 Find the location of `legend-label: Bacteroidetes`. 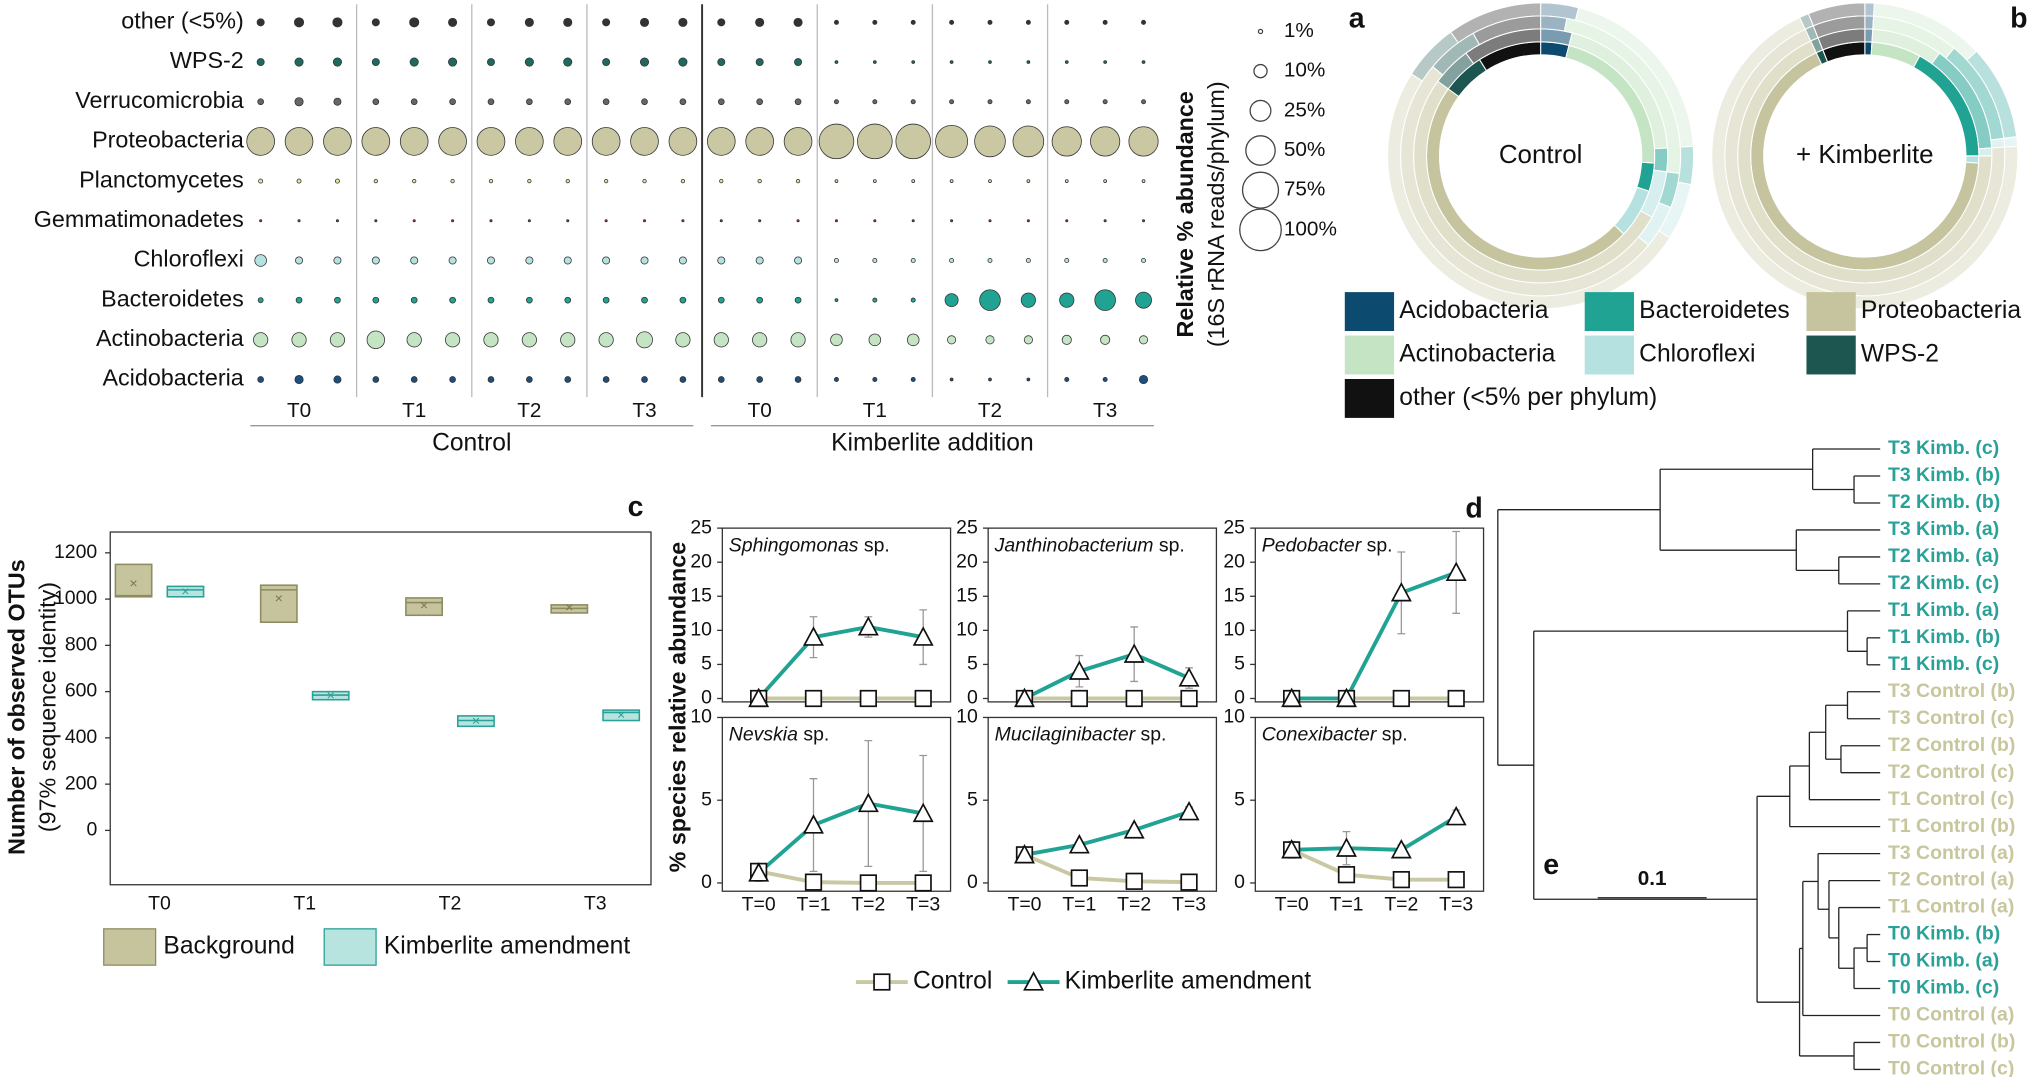

legend-label: Bacteroidetes is located at coordinates (1714, 310).